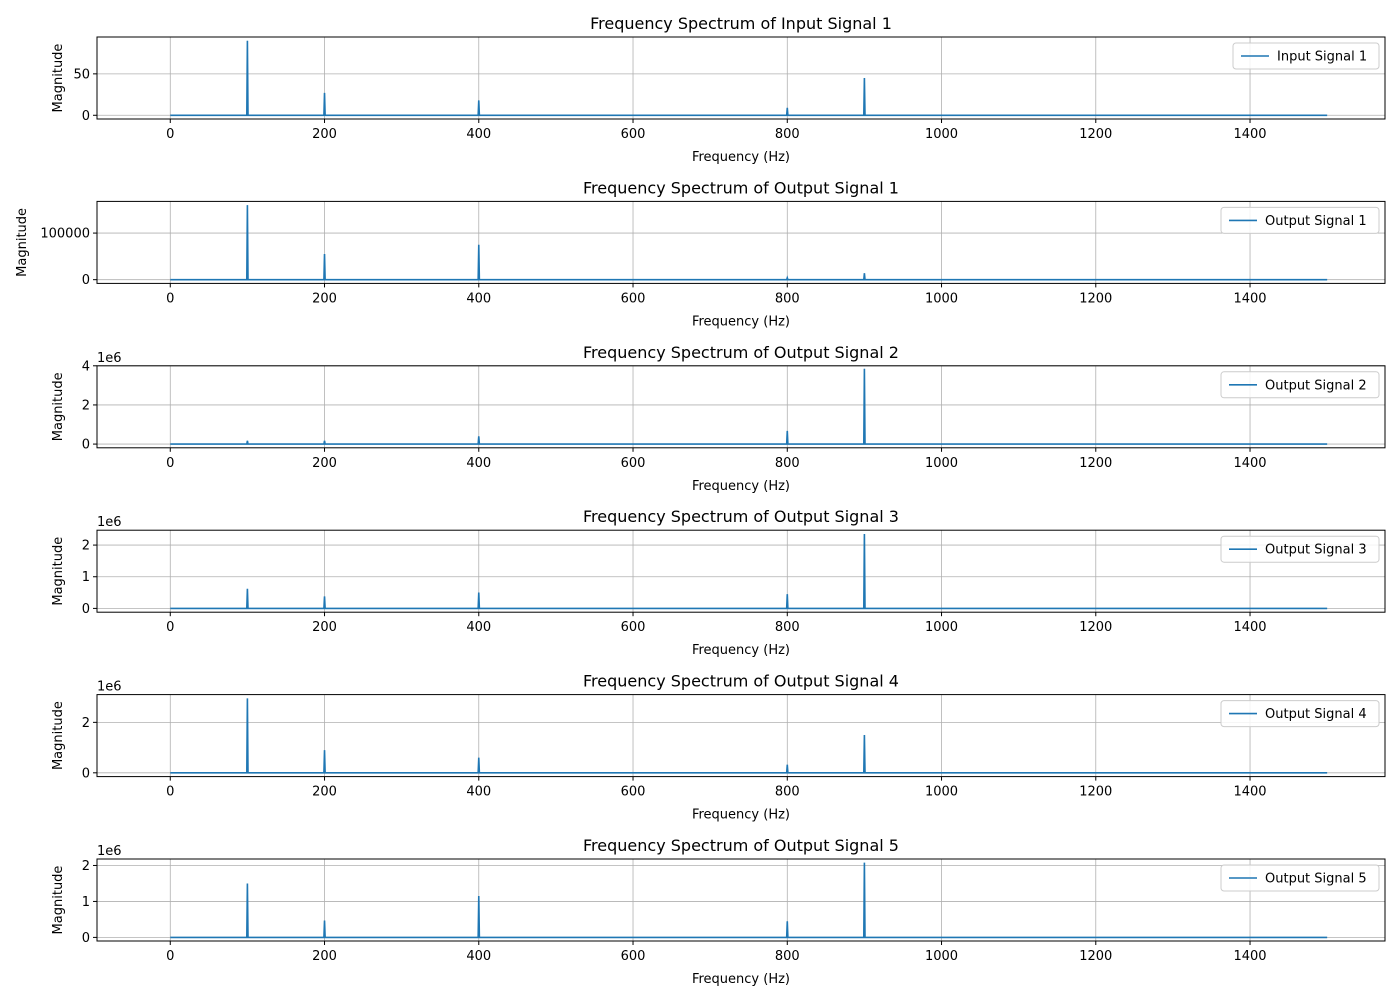 The image size is (1400, 1000). I want to click on legend-label: Output Signal 3, so click(1316, 550).